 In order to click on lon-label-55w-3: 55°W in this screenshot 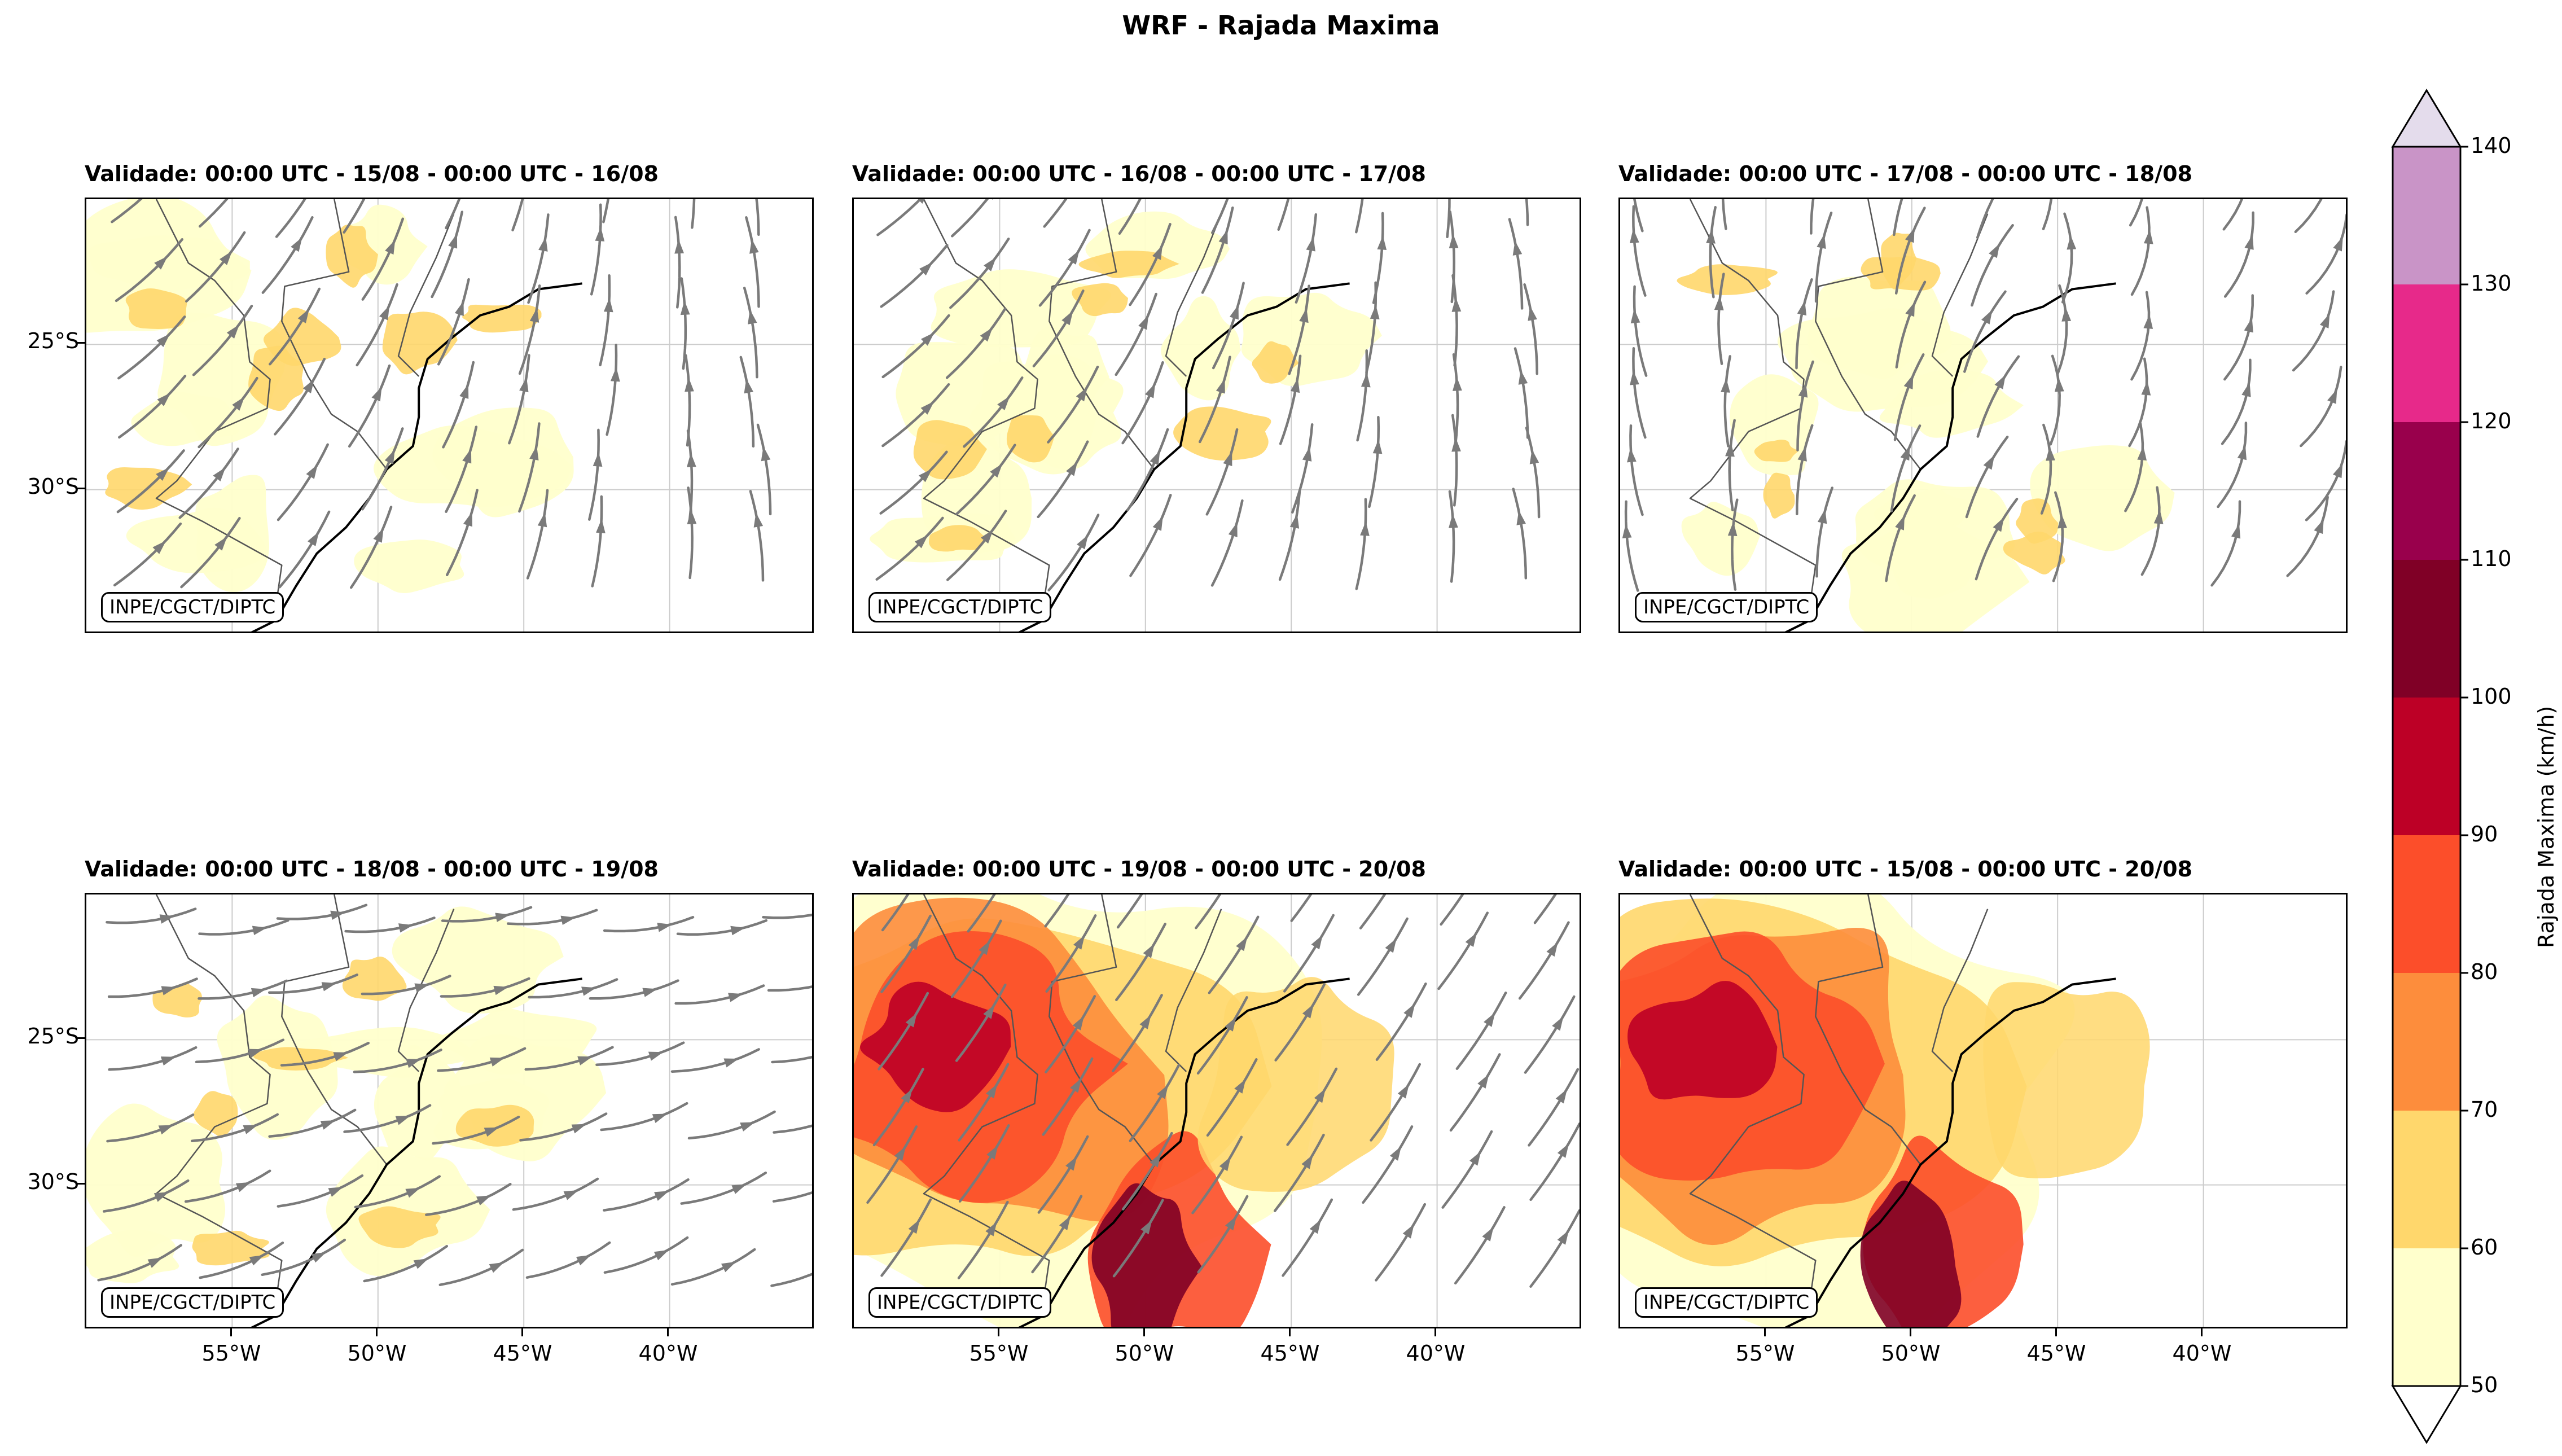, I will do `click(1765, 1354)`.